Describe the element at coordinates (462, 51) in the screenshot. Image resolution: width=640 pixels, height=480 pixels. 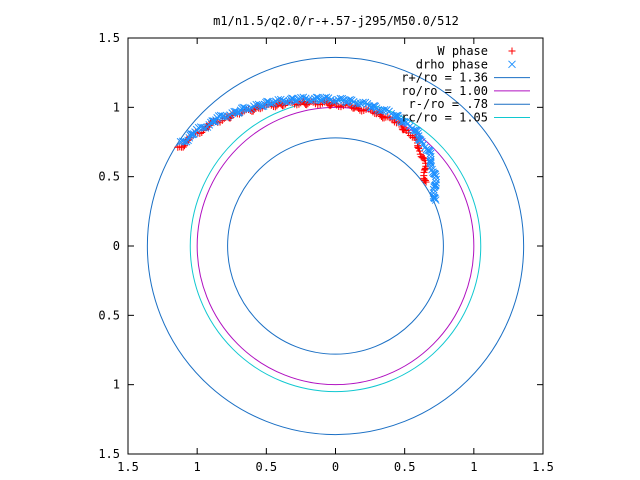
I see `legend-label: W phase` at that location.